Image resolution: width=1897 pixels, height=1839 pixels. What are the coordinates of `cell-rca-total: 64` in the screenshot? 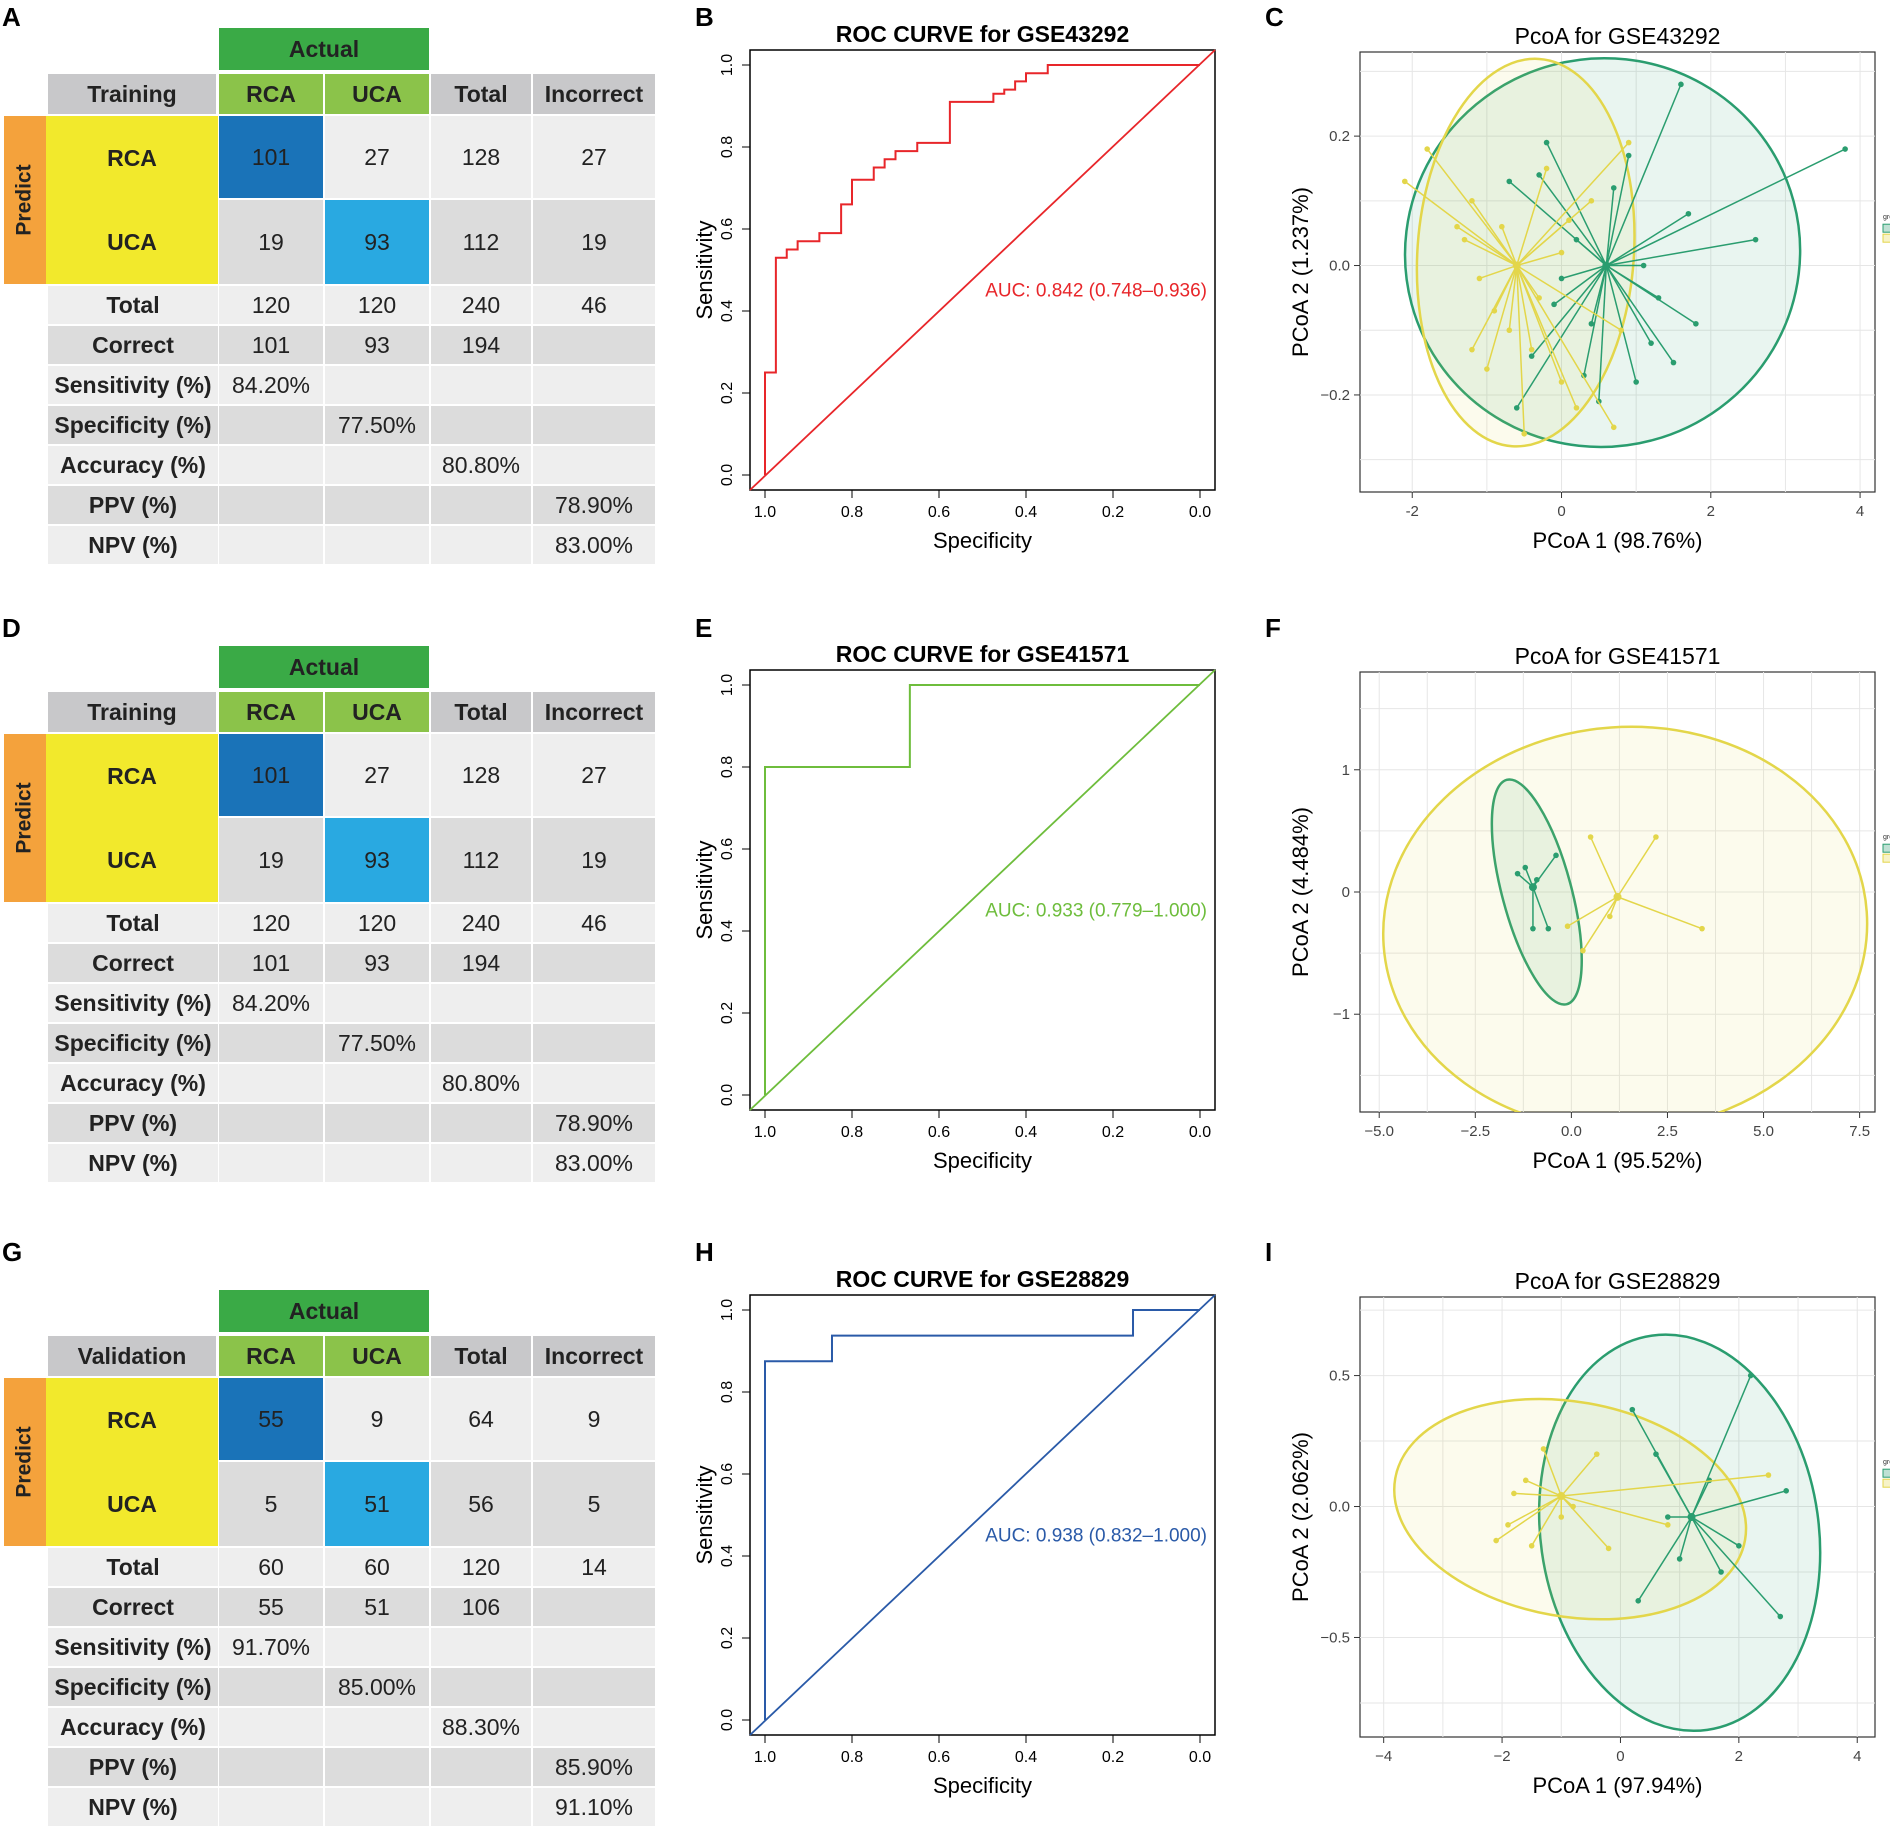 It's located at (481, 1419).